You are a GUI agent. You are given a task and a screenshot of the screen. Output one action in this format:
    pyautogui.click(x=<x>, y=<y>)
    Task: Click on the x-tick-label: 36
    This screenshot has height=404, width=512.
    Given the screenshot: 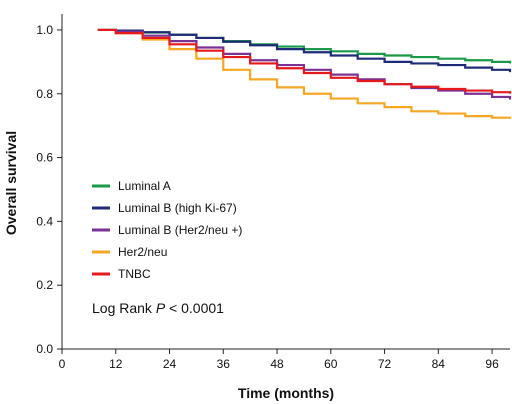 What is the action you would take?
    pyautogui.click(x=224, y=364)
    